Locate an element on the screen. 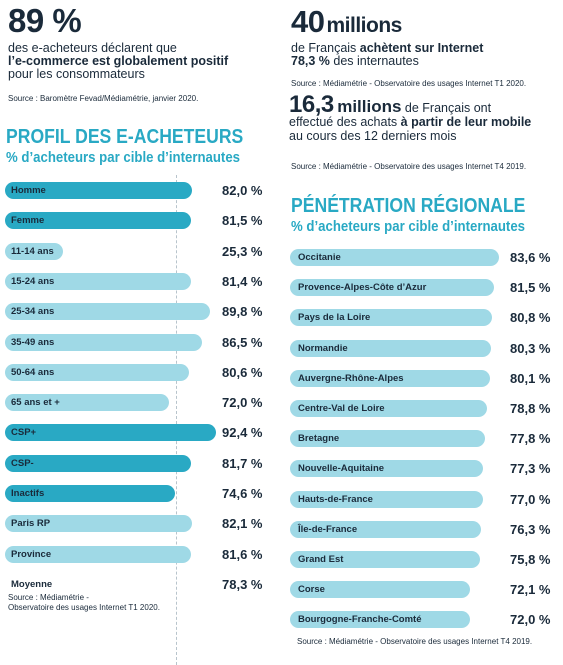  bar-value-label: 81,7 % is located at coordinates (242, 463).